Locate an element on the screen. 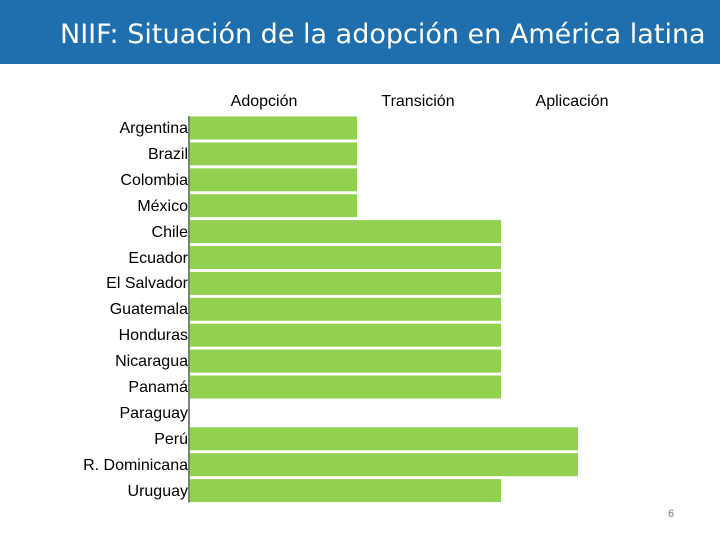 The width and height of the screenshot is (720, 540). category-label: Brazil is located at coordinates (167, 154).